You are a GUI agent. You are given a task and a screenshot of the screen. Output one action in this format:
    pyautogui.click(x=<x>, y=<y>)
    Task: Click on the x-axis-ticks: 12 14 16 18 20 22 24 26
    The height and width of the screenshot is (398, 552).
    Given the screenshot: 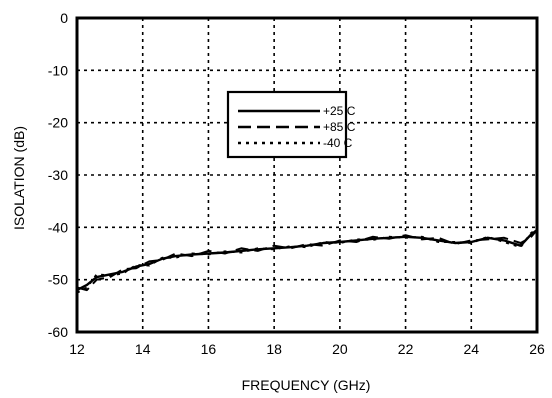 What is the action you would take?
    pyautogui.click(x=307, y=349)
    